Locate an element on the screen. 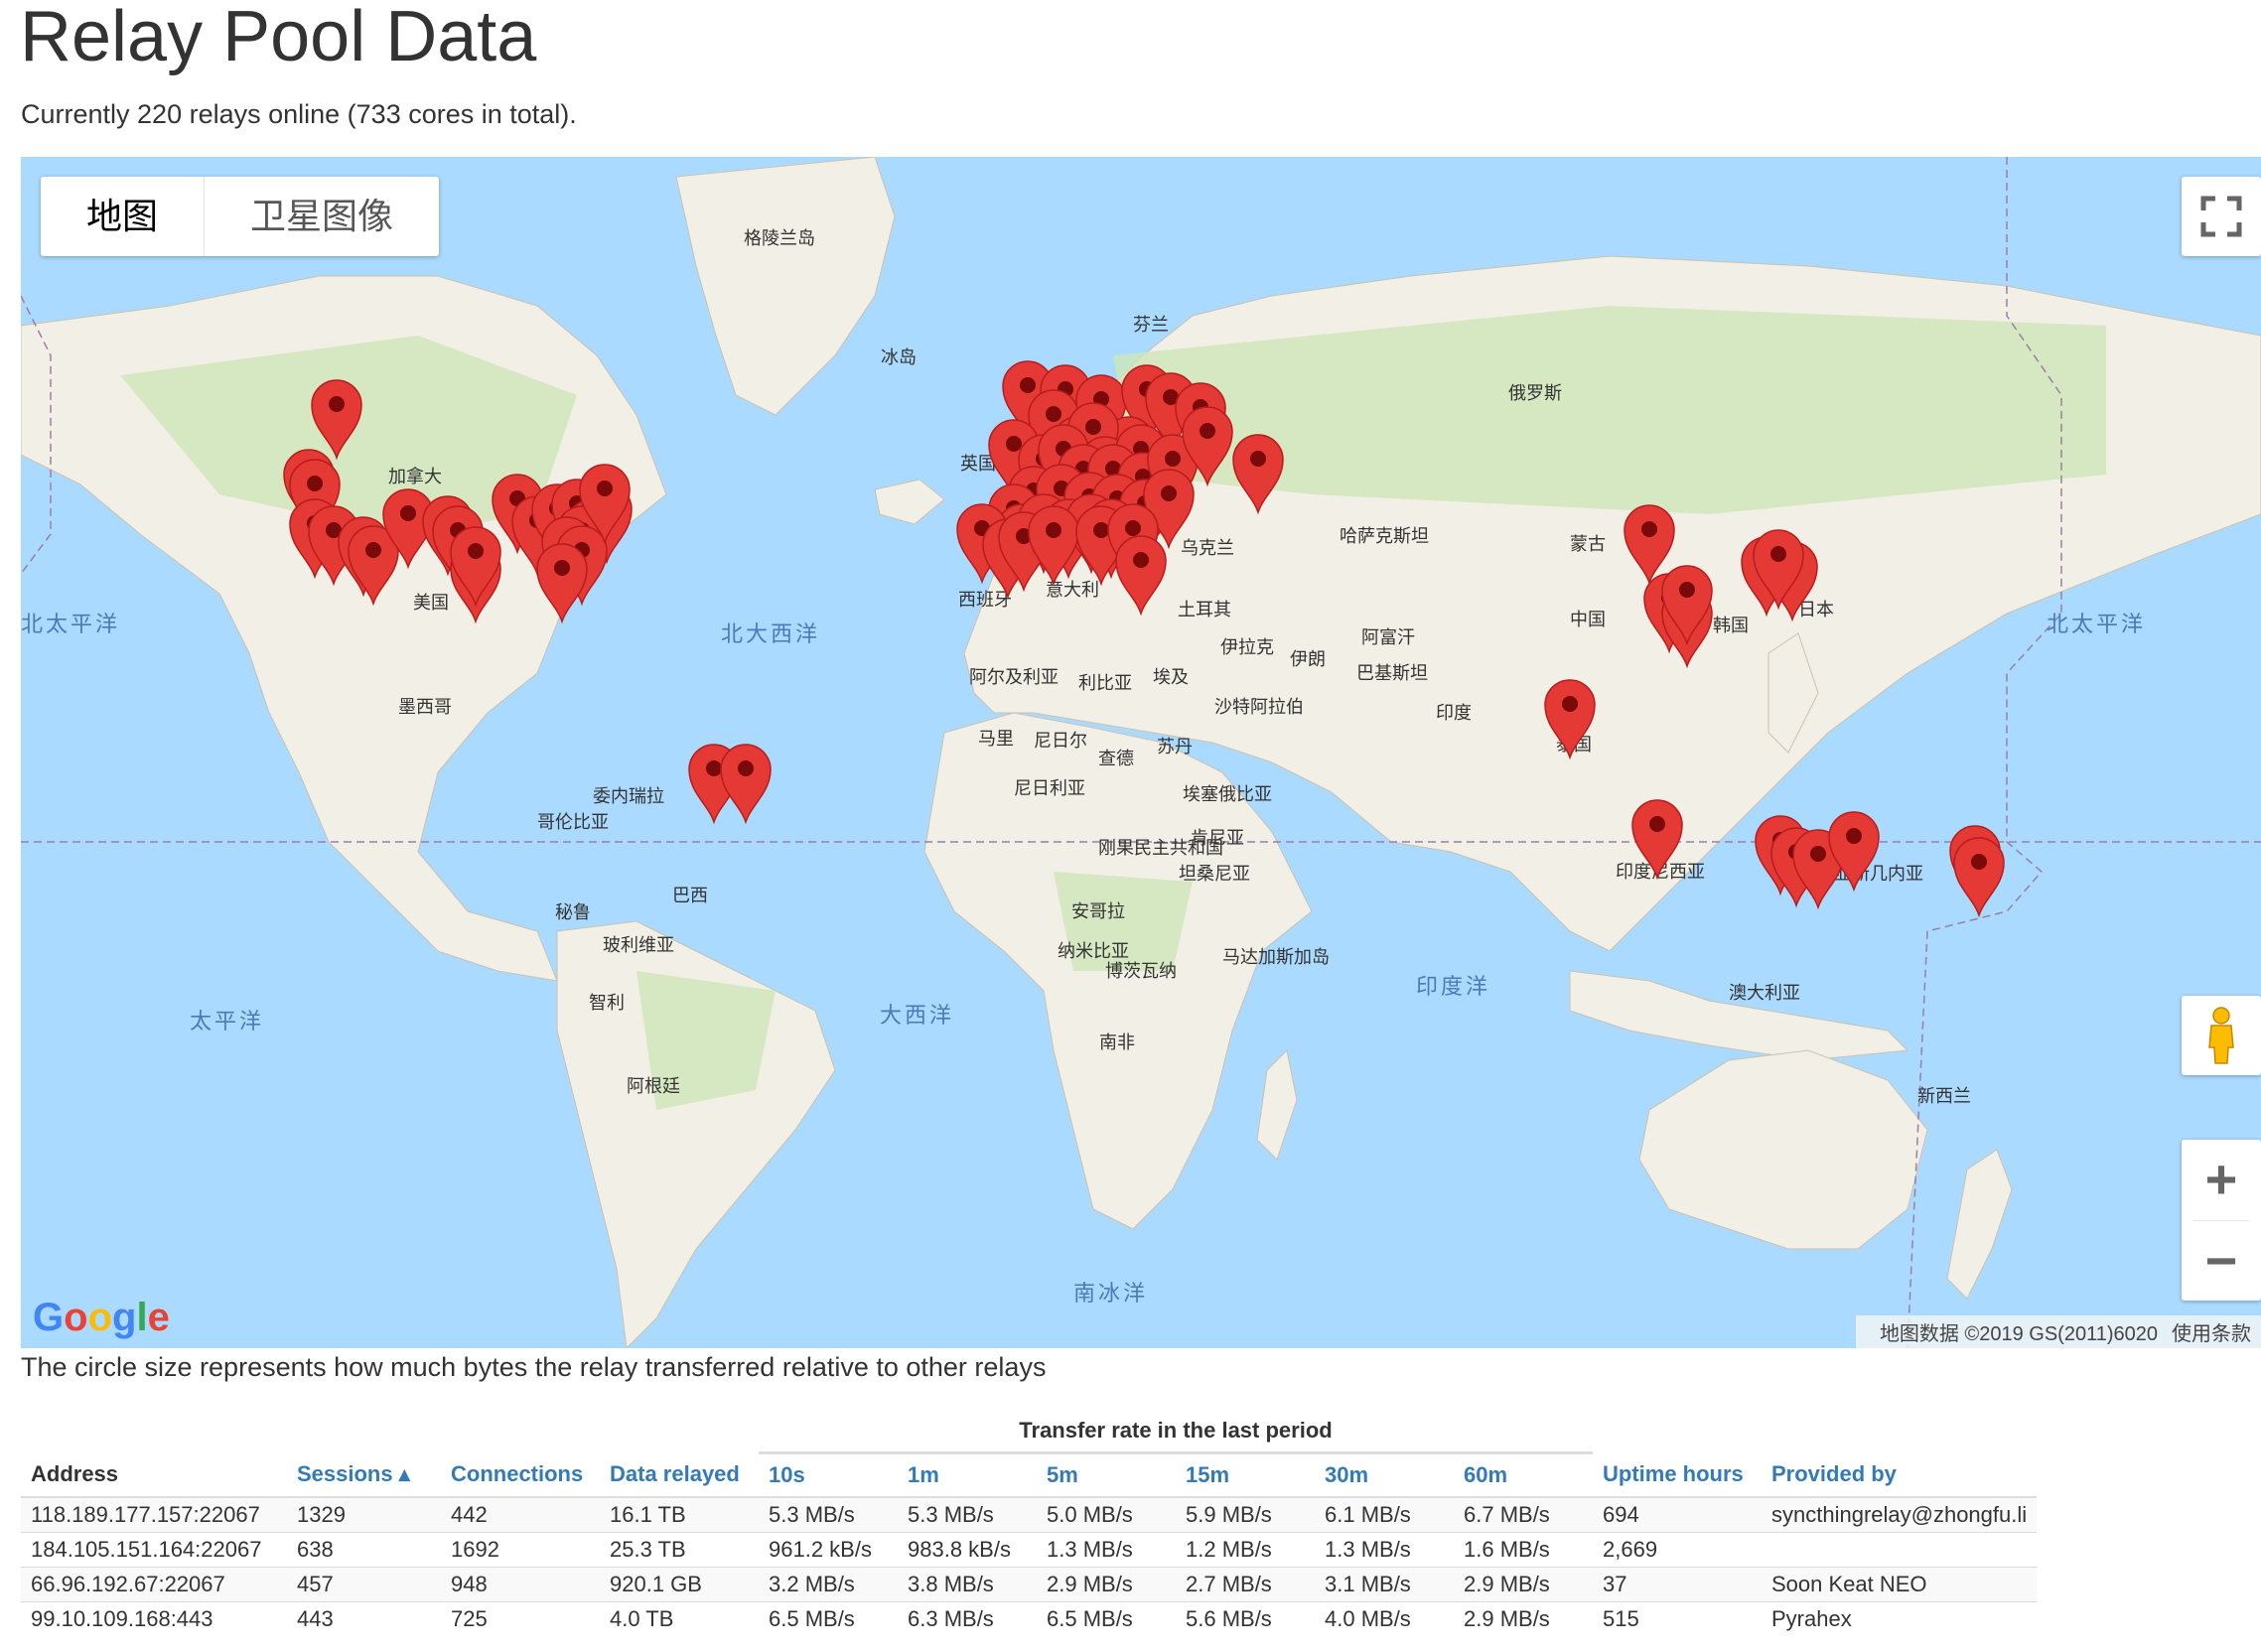  col-sessions: Sessions ▴ is located at coordinates (364, 1475).